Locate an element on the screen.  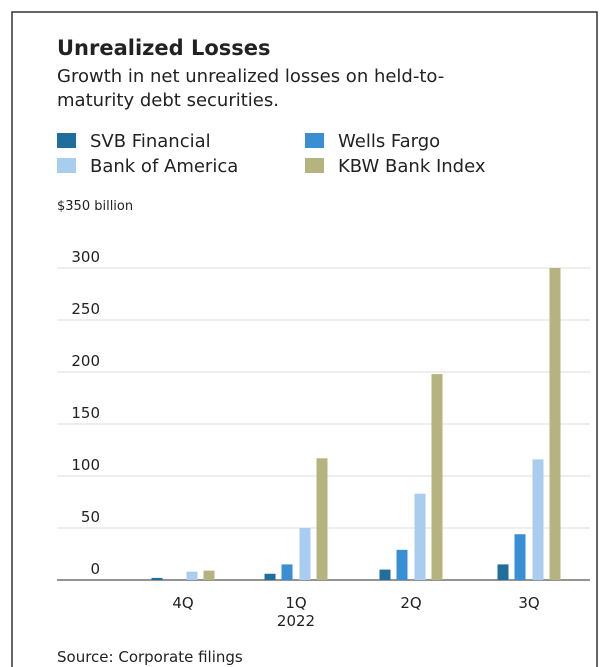
x-tick-label: 1Q is located at coordinates (295, 603).